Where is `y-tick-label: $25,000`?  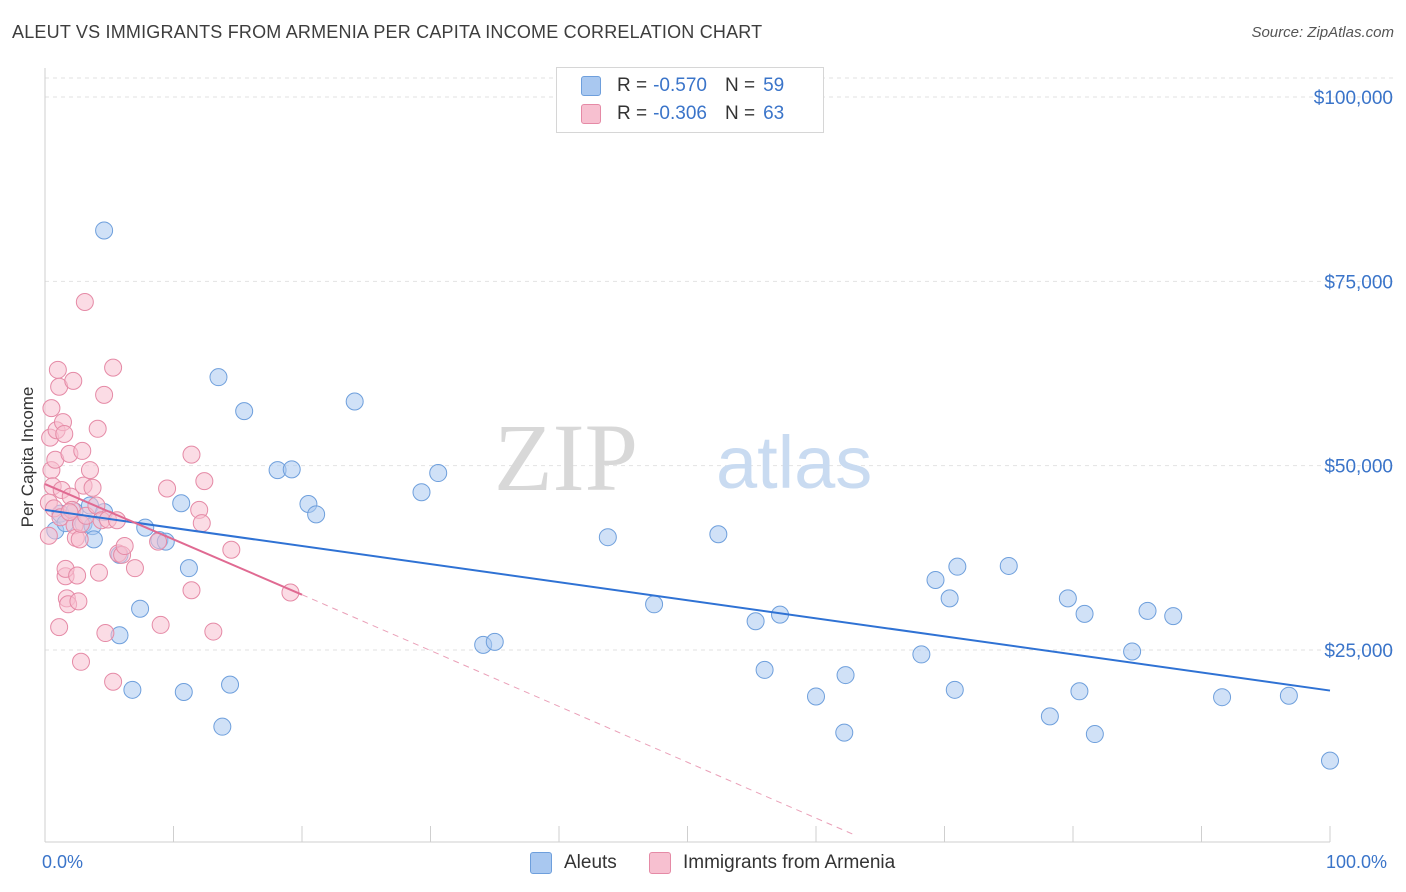
y-tick-label: $25,000 is located at coordinates (1358, 651).